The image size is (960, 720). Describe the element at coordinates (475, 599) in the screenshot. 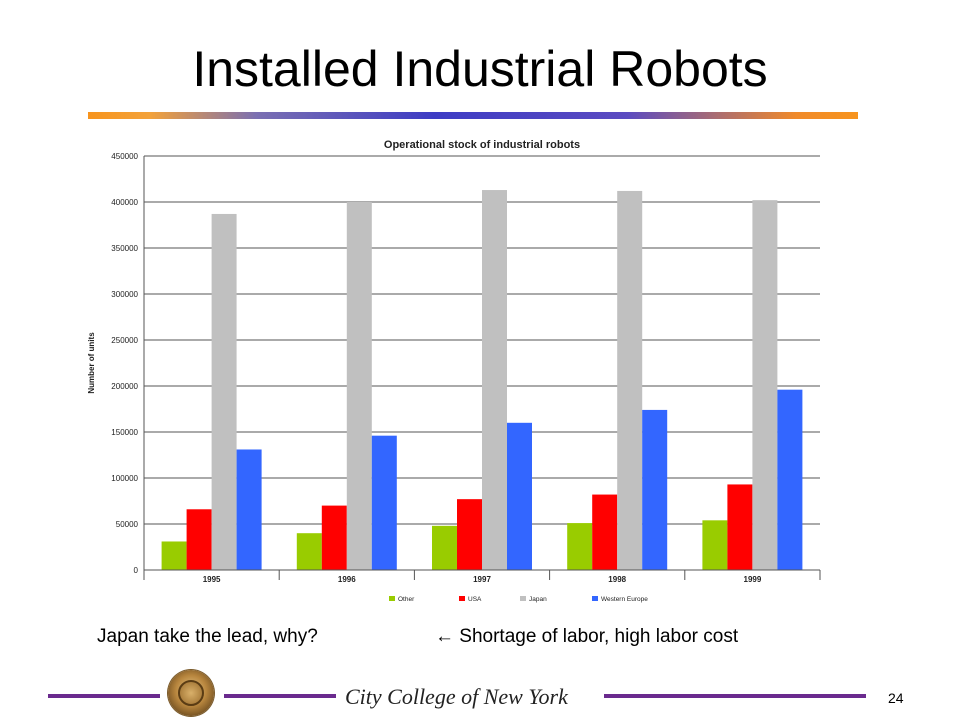

I see `legend-label: USA` at that location.